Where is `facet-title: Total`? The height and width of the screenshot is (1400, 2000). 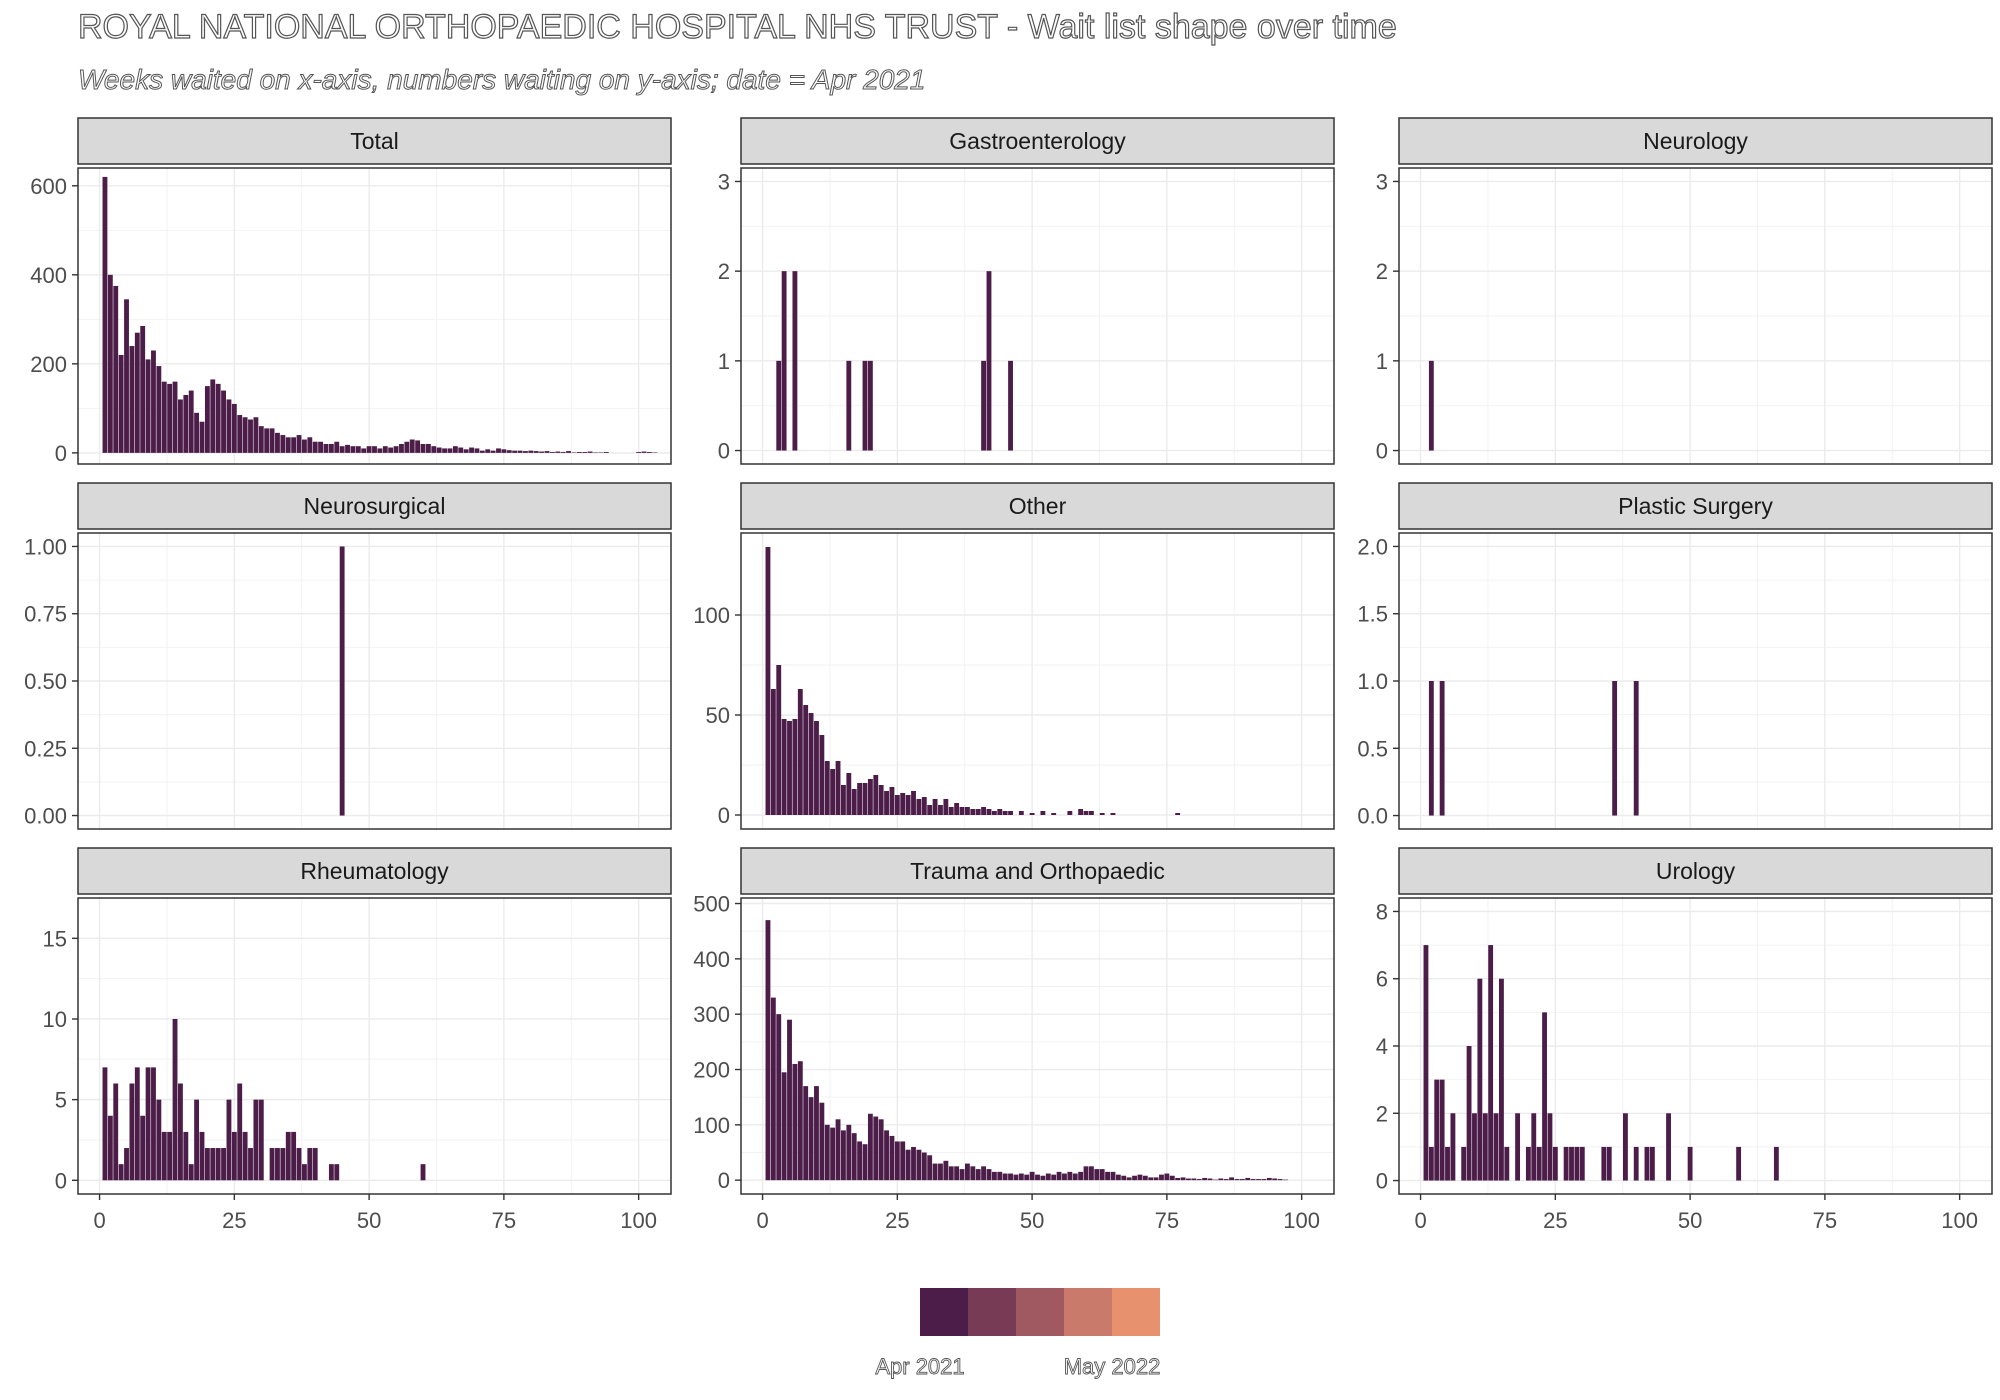 facet-title: Total is located at coordinates (374, 141).